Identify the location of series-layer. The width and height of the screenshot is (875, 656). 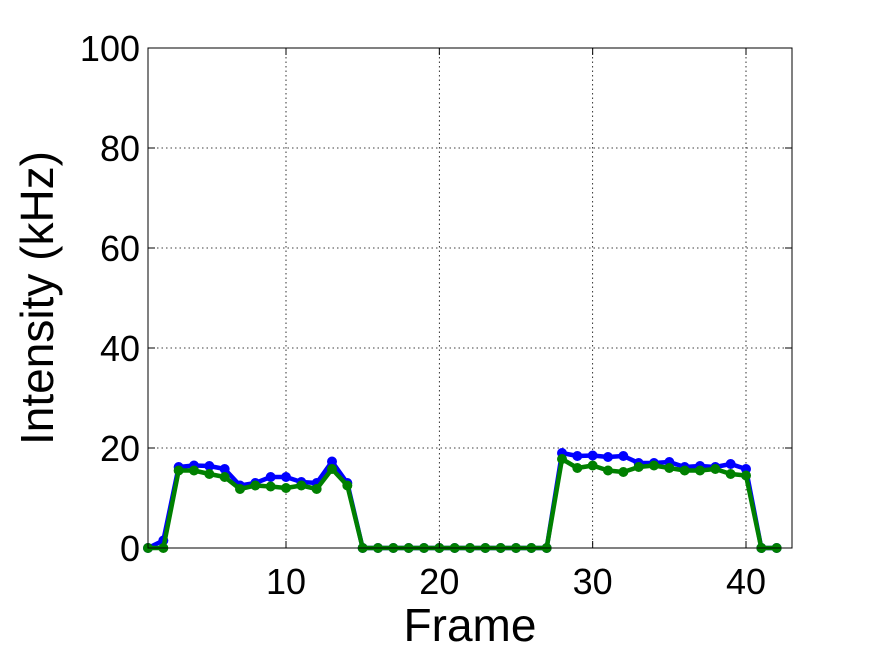
(462, 500).